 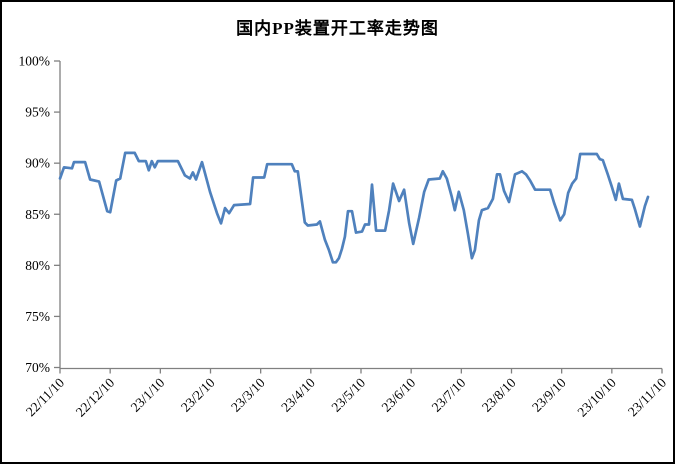 What do you see at coordinates (647, 397) in the screenshot?
I see `x-tick-label: 23/11/10` at bounding box center [647, 397].